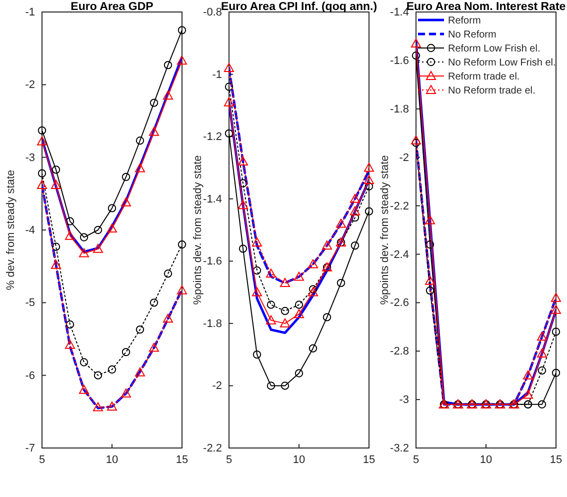 This screenshot has width=567, height=497. Describe the element at coordinates (30, 230) in the screenshot. I see `y-tick-label: -4` at that location.